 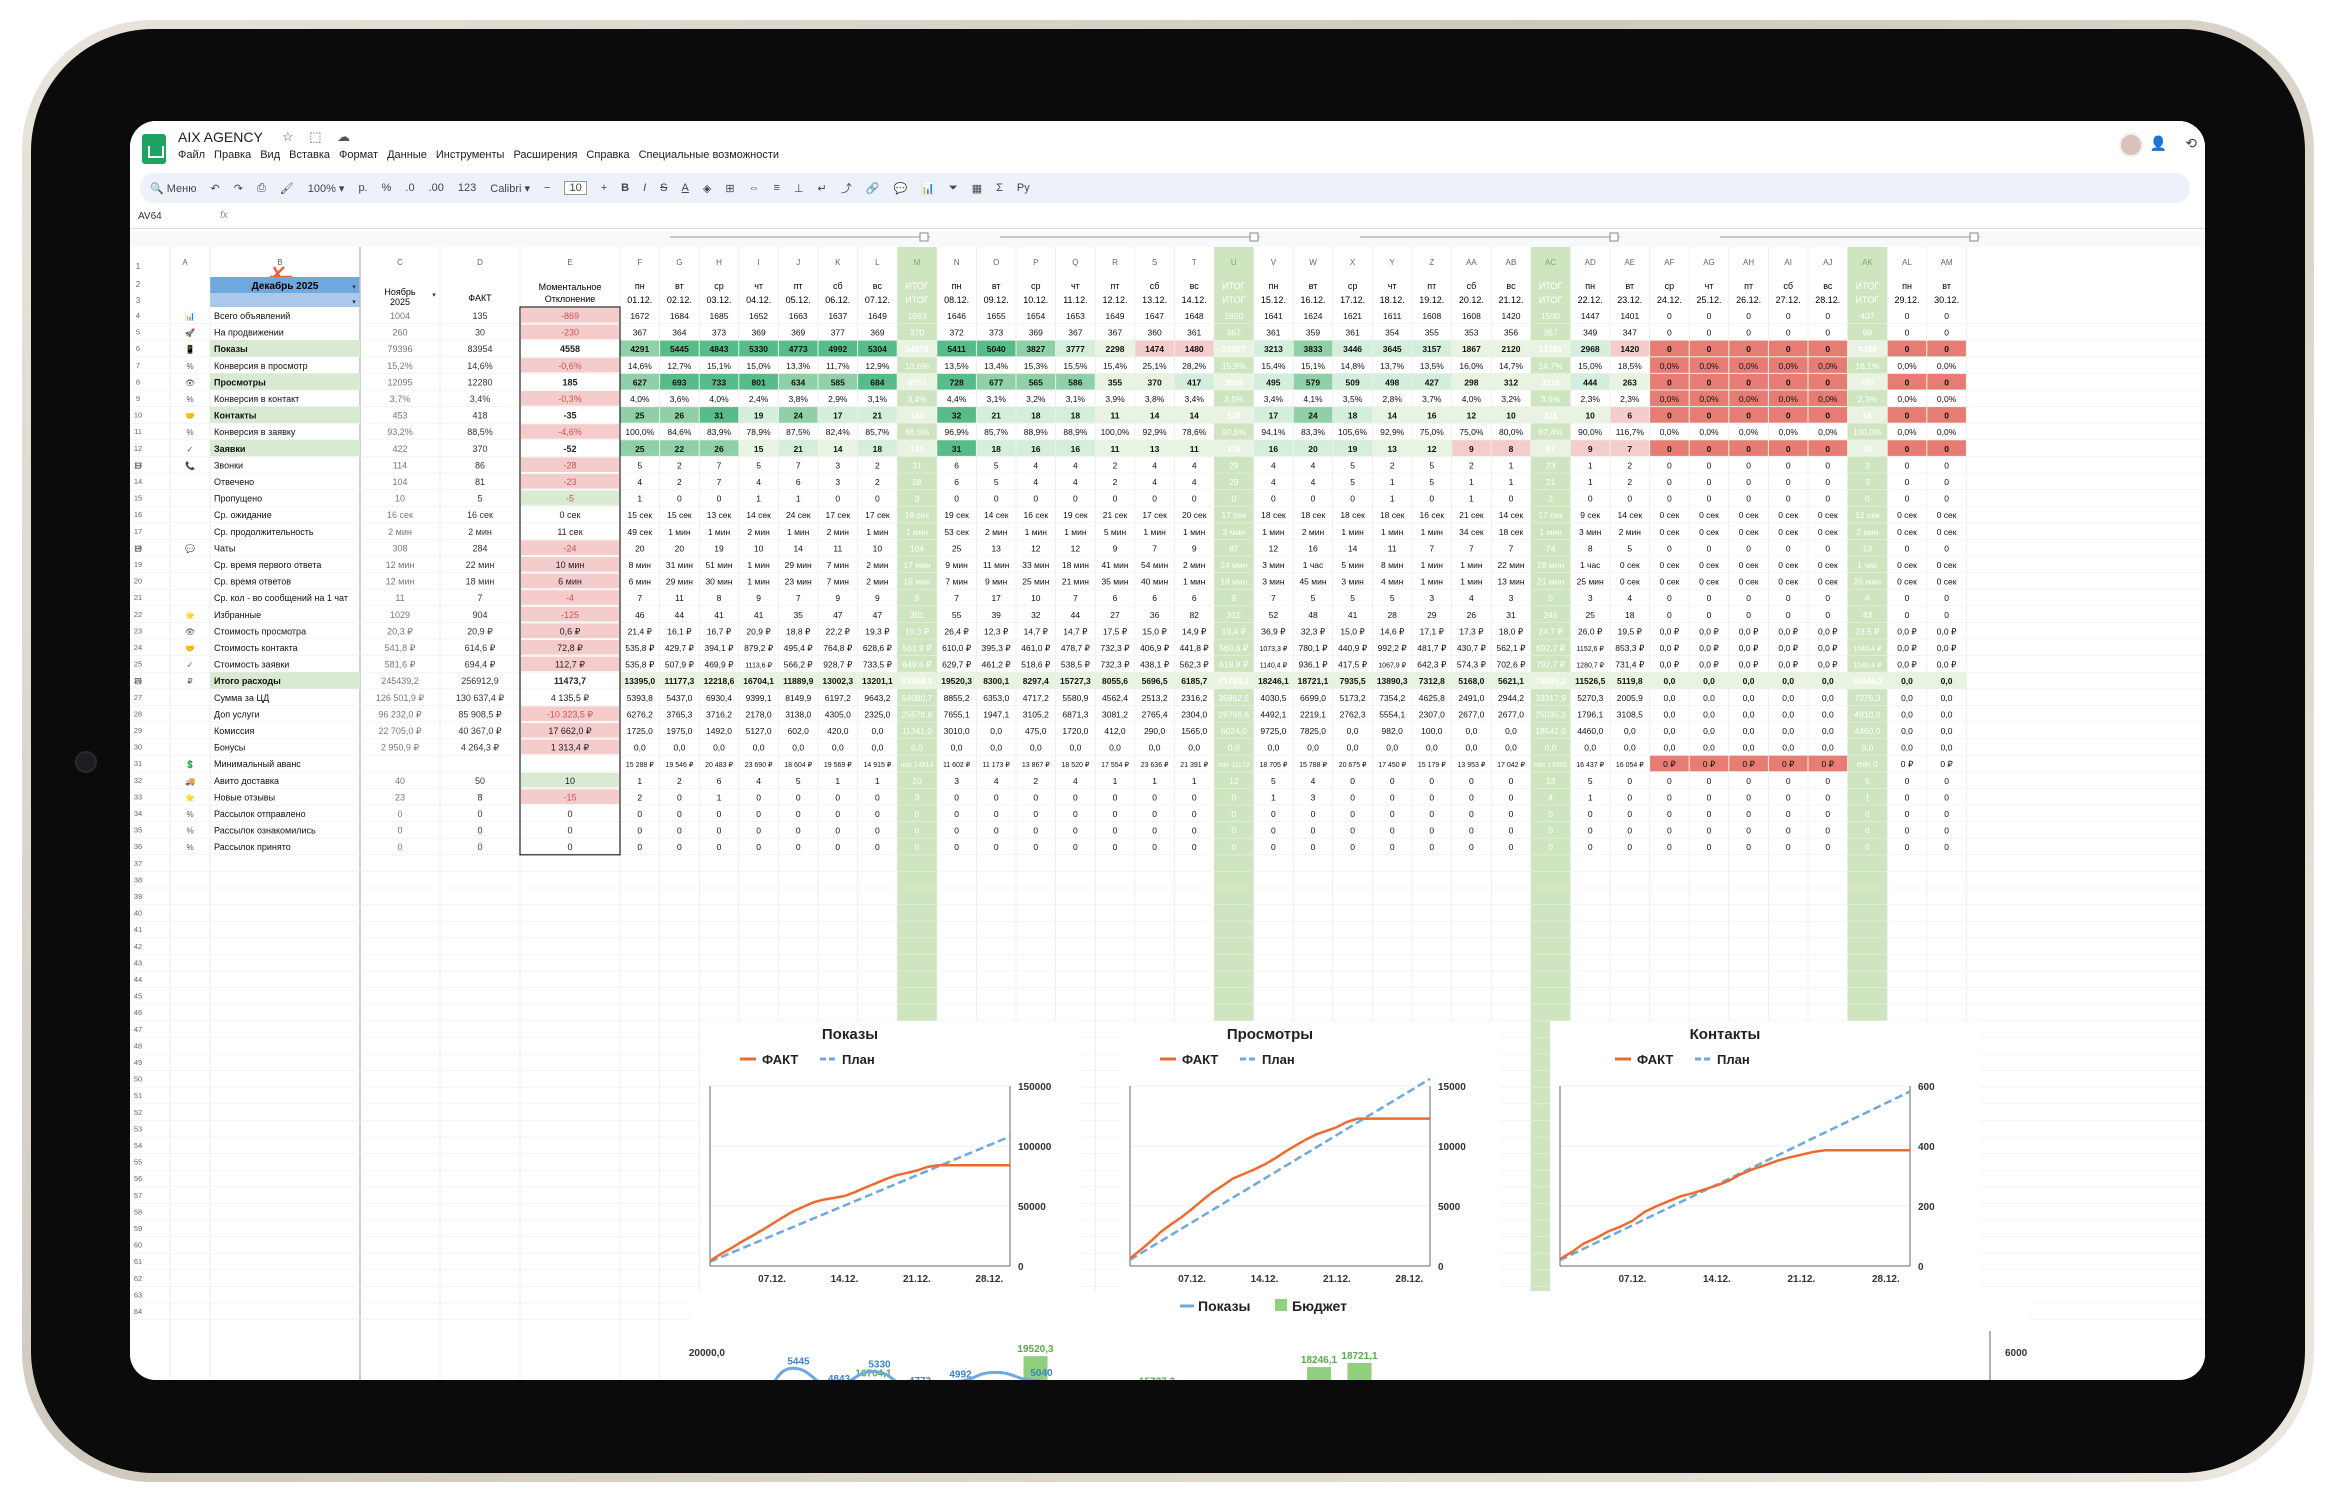 I want to click on currency-format-button: р., so click(x=363, y=188).